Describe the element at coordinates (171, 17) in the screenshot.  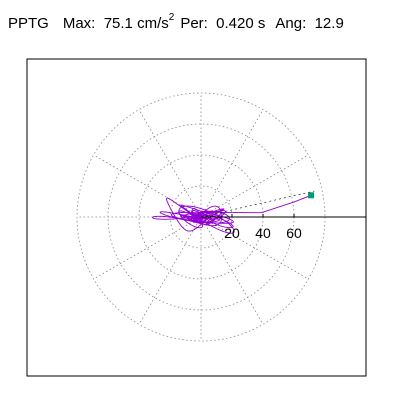
I see `max-unit-exponent: 2` at that location.